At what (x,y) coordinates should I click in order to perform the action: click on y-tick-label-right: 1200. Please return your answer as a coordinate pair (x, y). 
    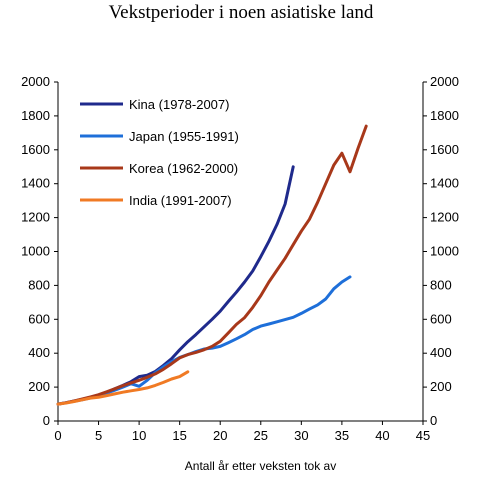
    Looking at the image, I should click on (444, 217).